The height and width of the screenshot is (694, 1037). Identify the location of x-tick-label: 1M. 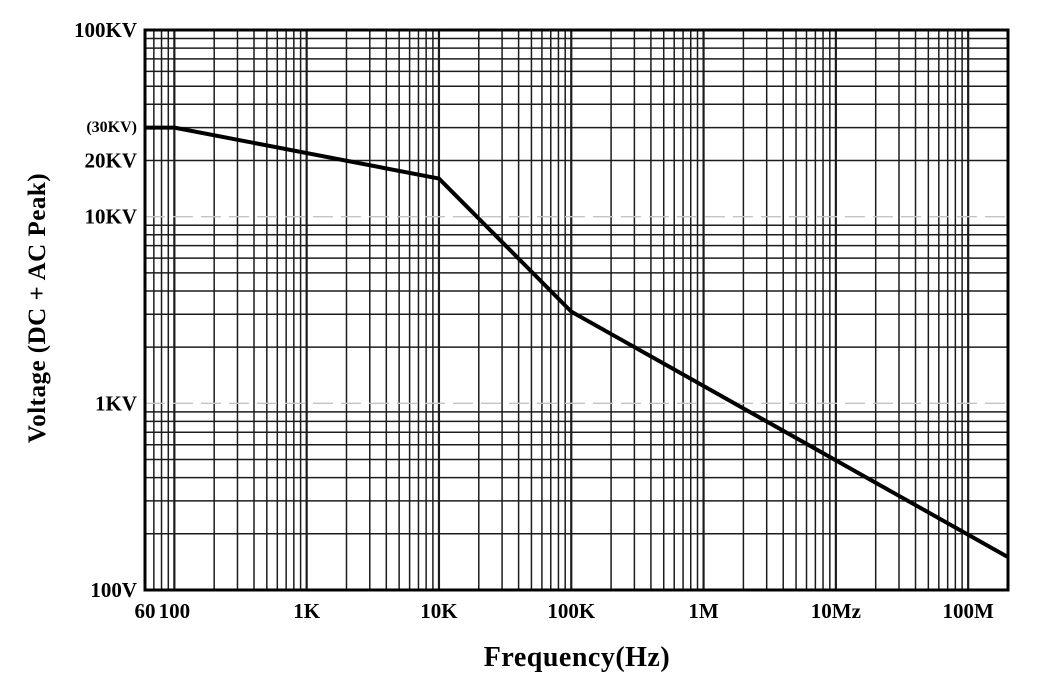
(703, 611).